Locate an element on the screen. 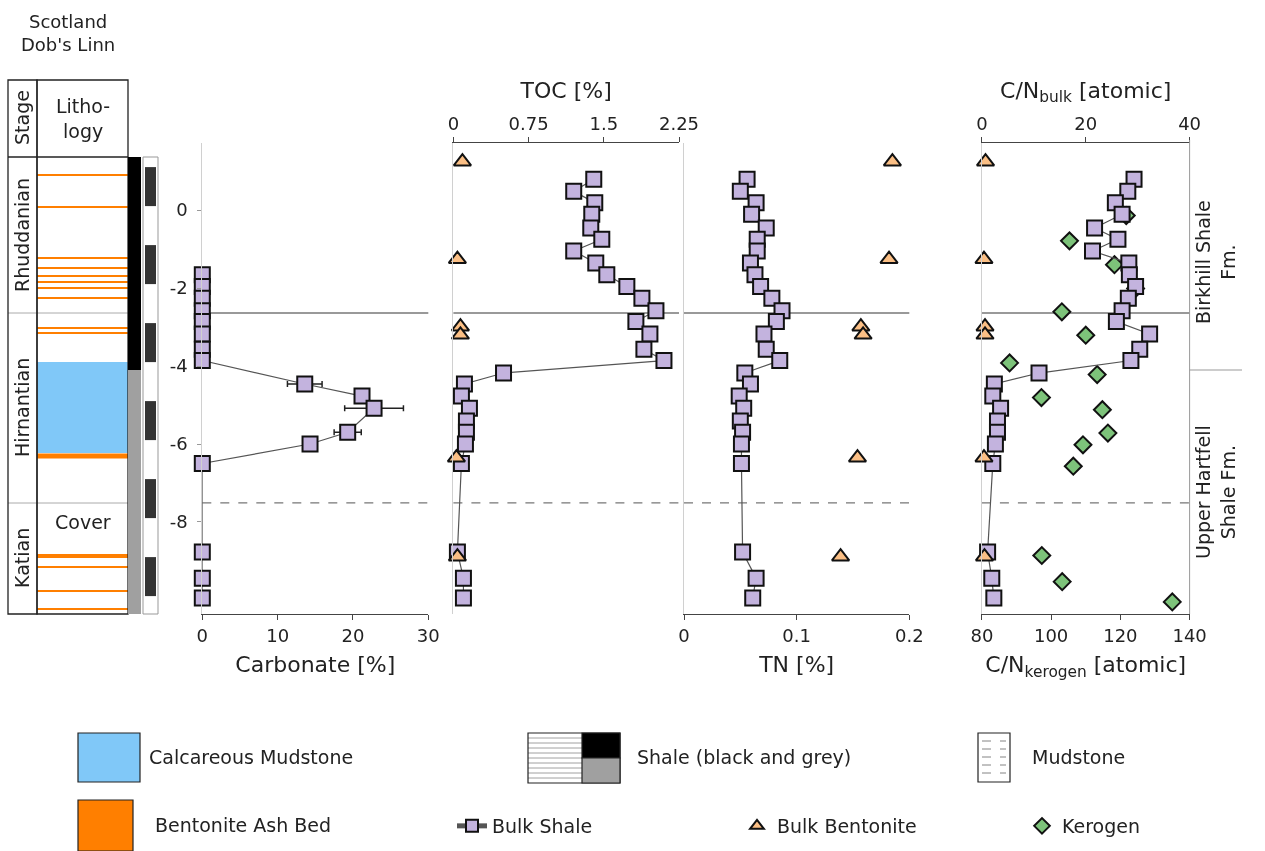  x-tick-label: 140 is located at coordinates (1189, 635).